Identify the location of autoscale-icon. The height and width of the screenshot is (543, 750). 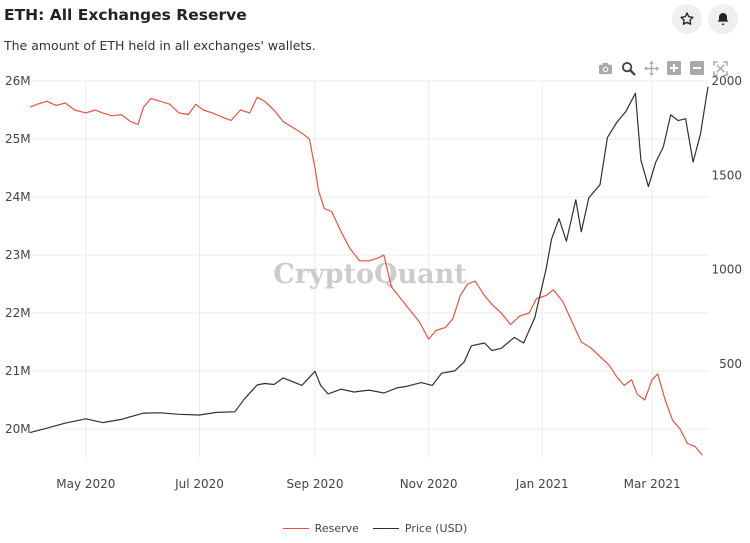
(720, 68).